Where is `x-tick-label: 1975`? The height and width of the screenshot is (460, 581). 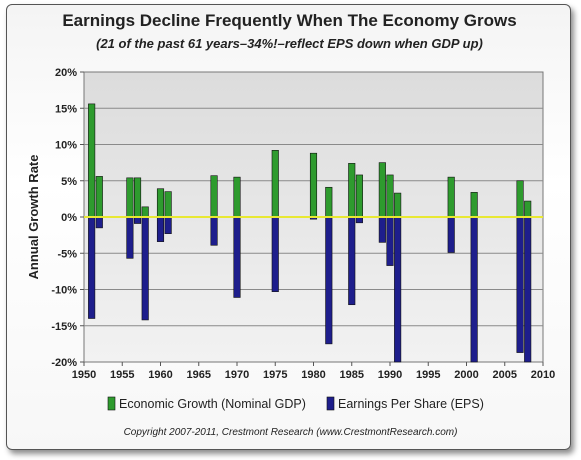
x-tick-label: 1975 is located at coordinates (275, 375).